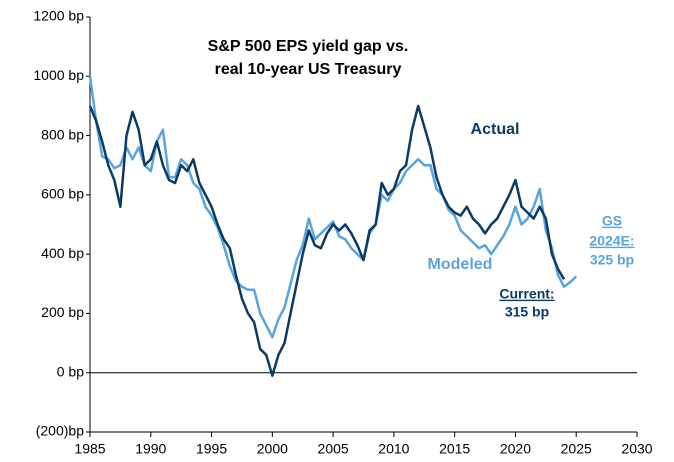 The width and height of the screenshot is (674, 462). What do you see at coordinates (62, 194) in the screenshot?
I see `y-tick-label: 600 bp` at bounding box center [62, 194].